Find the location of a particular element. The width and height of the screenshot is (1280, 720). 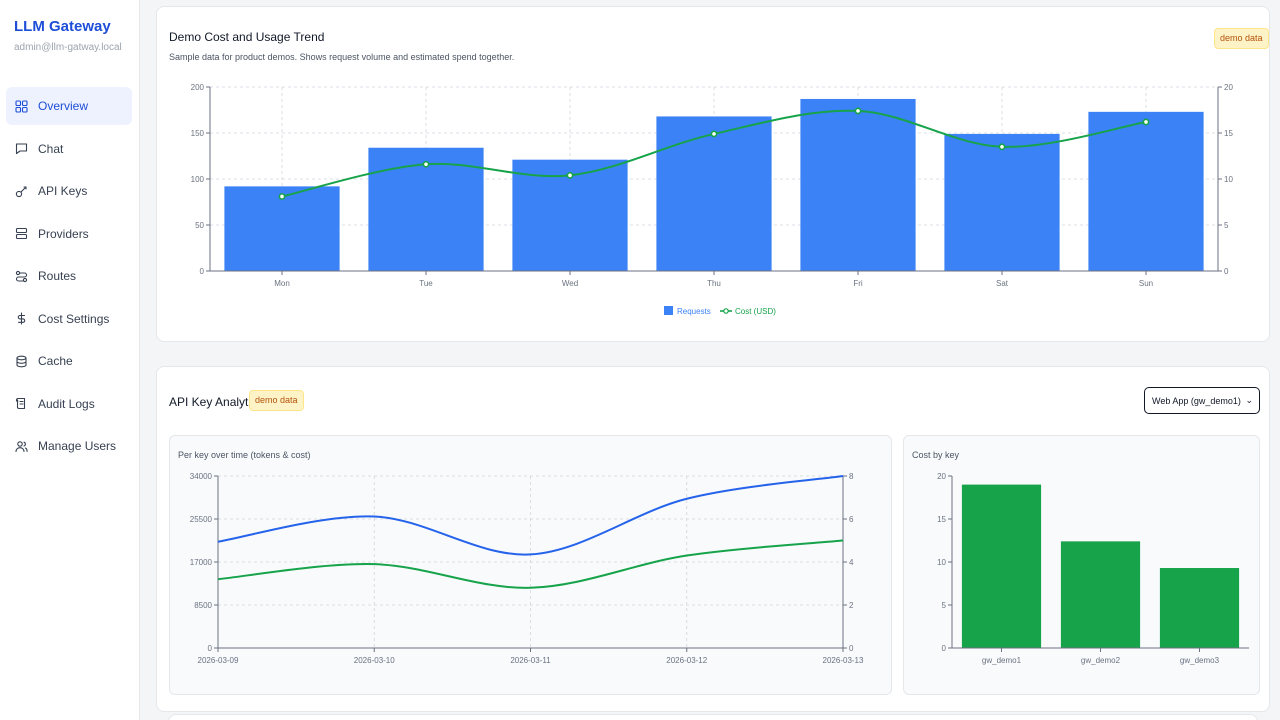

y-right-tick-label: 4 is located at coordinates (851, 562).